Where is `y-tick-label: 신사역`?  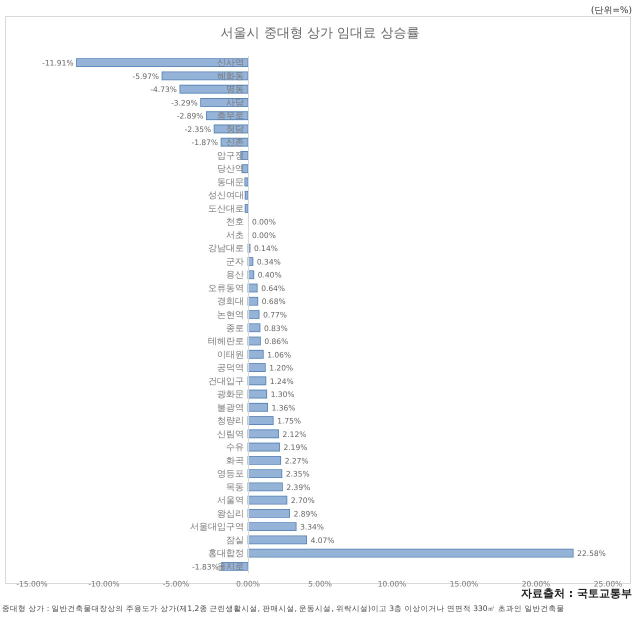
y-tick-label: 신사역 is located at coordinates (230, 63).